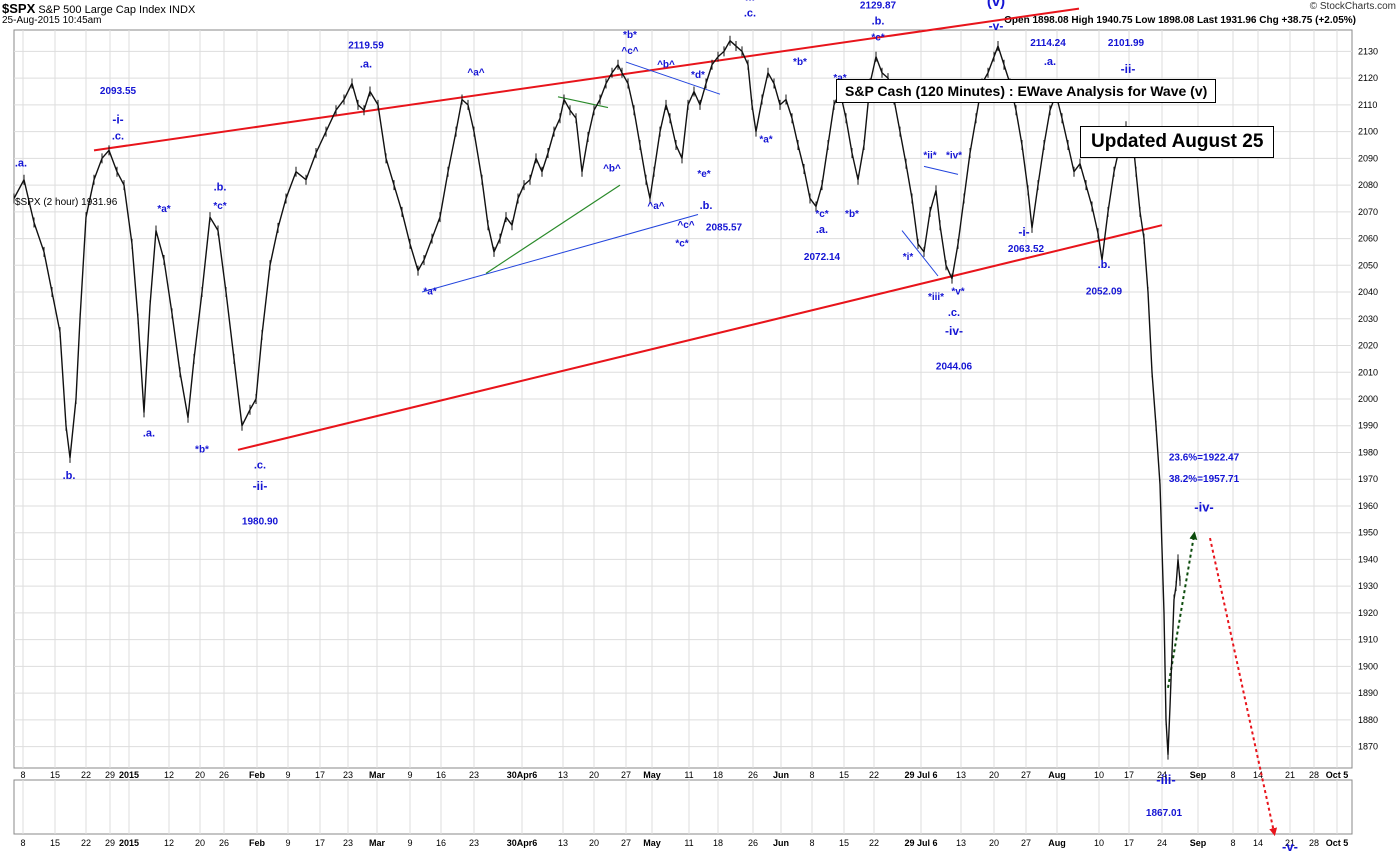 Image resolution: width=1400 pixels, height=852 pixels. I want to click on wave-label: 2101.99, so click(1126, 43).